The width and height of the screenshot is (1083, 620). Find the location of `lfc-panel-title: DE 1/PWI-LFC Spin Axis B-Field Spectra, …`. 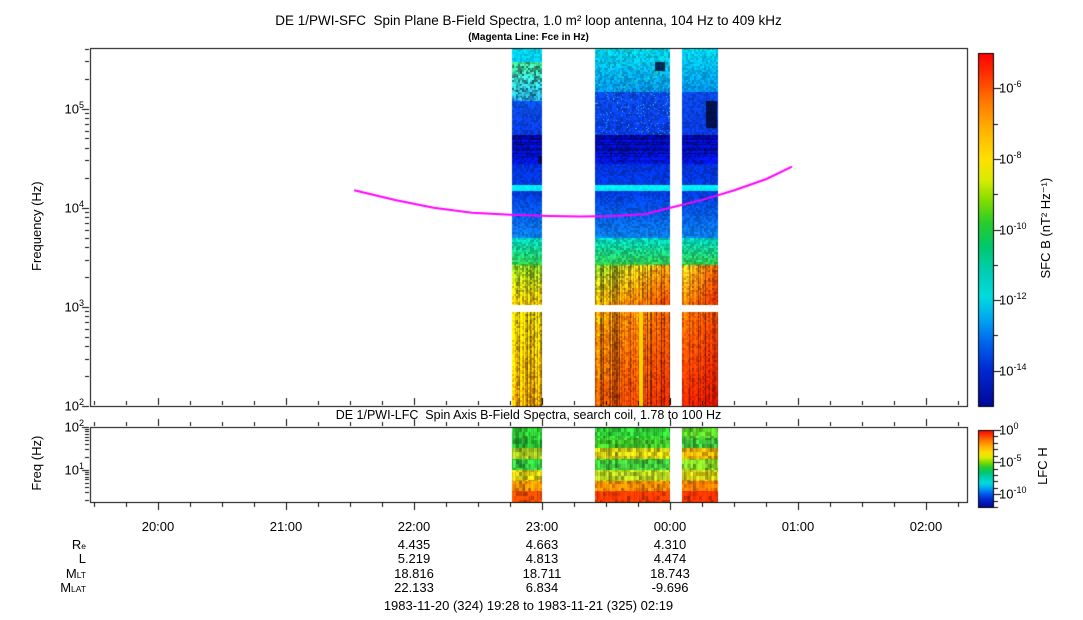

lfc-panel-title: DE 1/PWI-LFC Spin Axis B-Field Spectra, … is located at coordinates (528, 415).